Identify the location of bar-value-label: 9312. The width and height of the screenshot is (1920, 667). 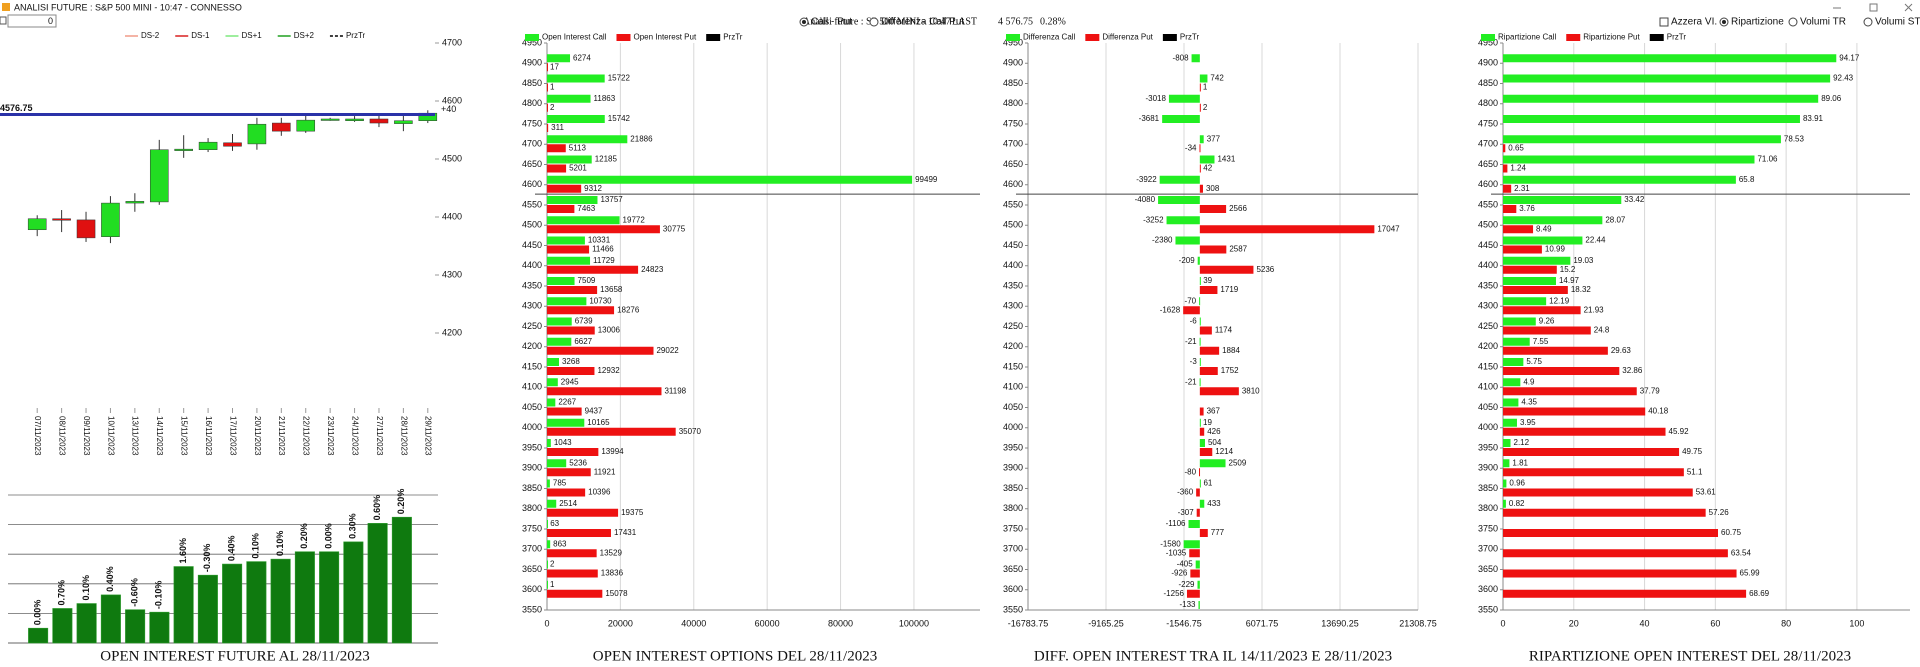
(593, 188).